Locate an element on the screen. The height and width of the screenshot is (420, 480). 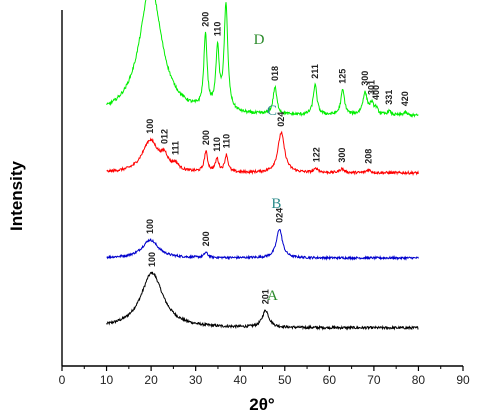
x-tick-label: 70 is located at coordinates (374, 380).